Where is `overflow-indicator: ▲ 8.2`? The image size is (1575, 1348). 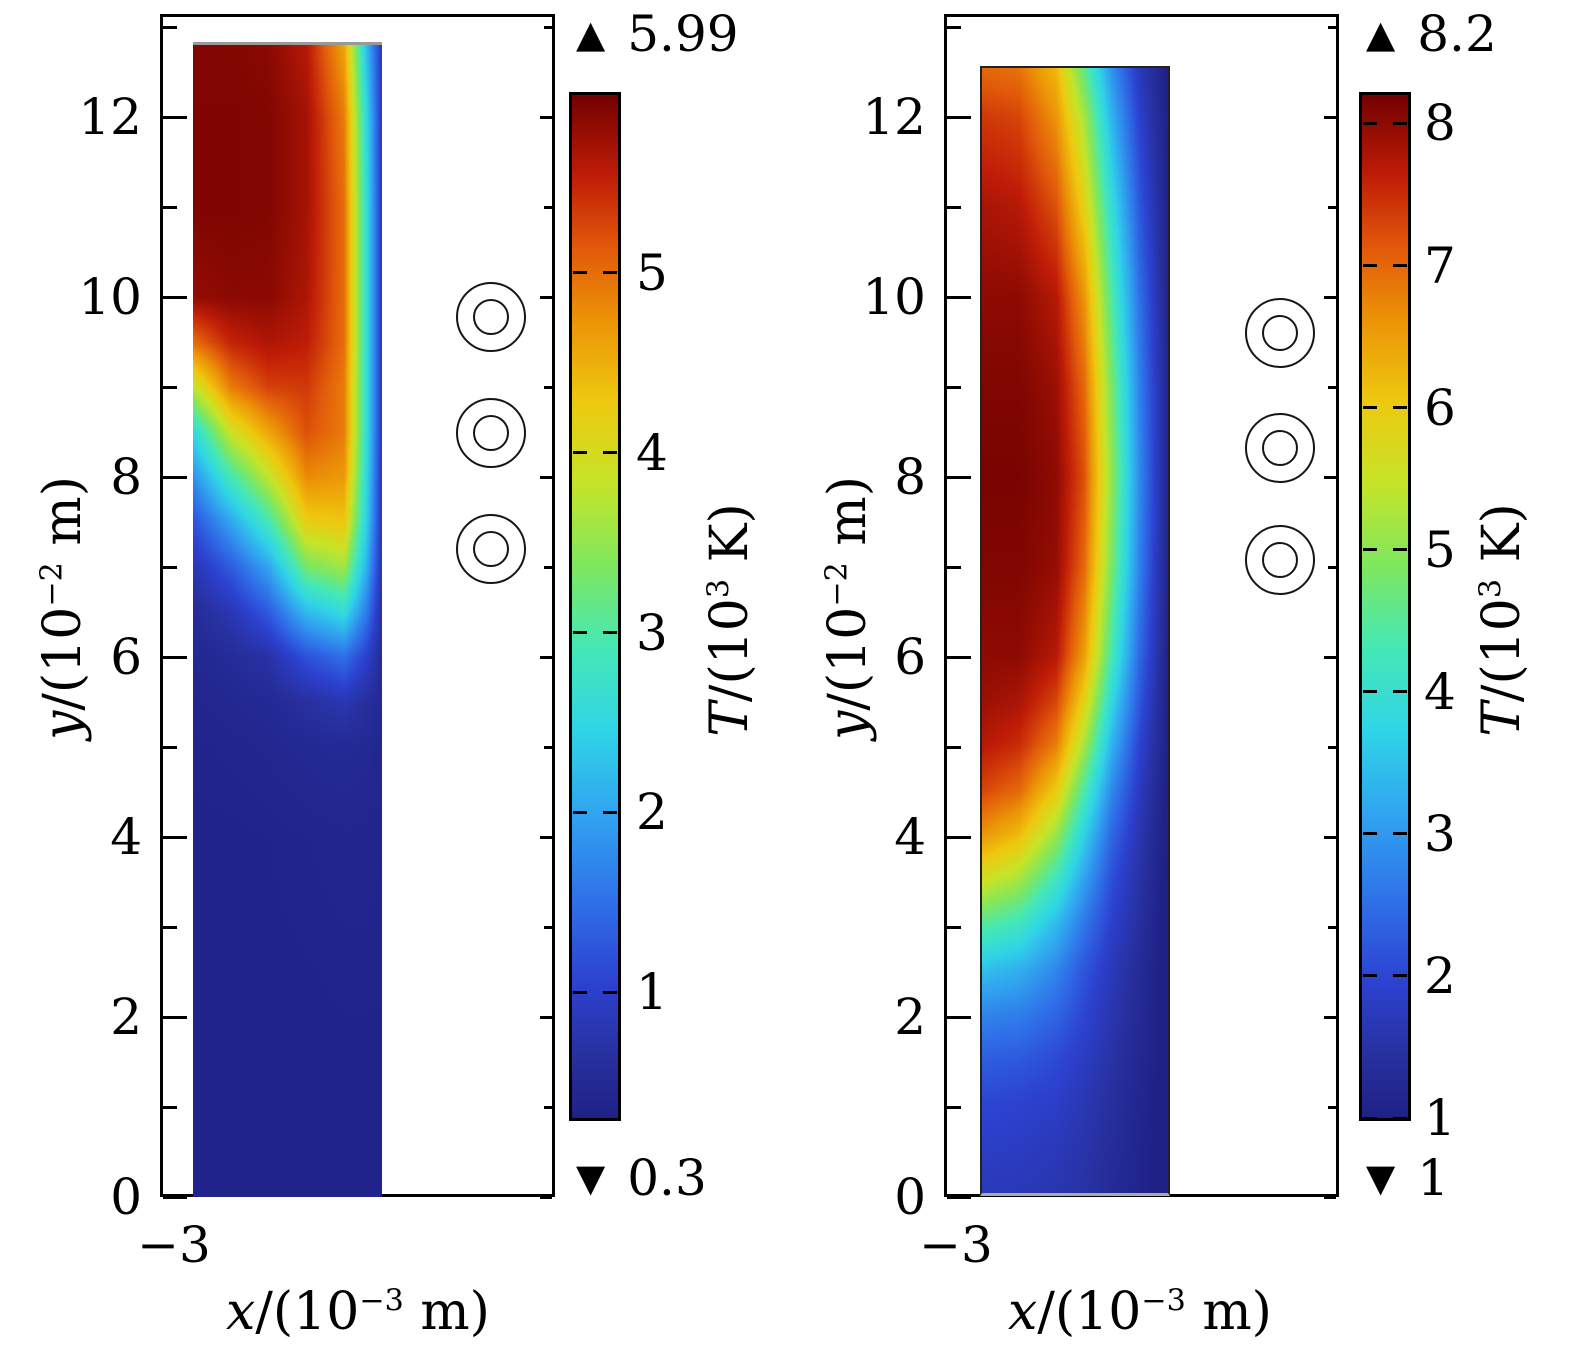 overflow-indicator: ▲ 8.2 is located at coordinates (1431, 34).